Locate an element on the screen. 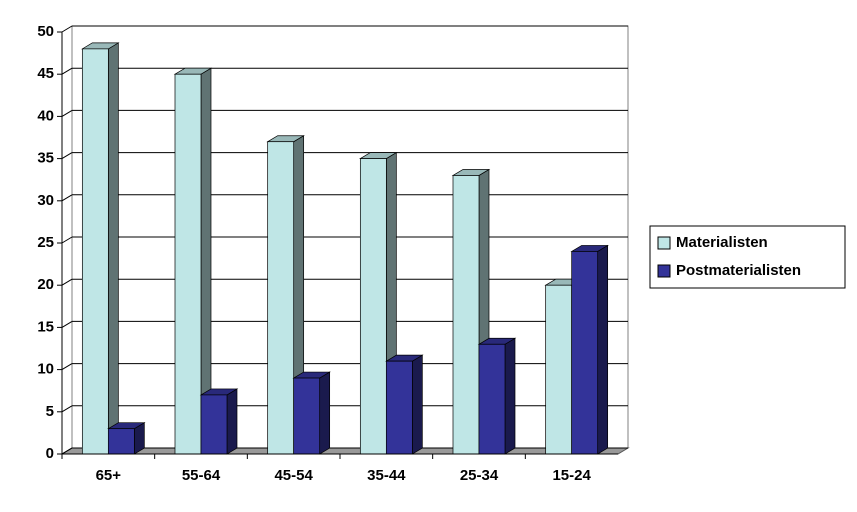 The height and width of the screenshot is (512, 857). x-tick-label: 65+ is located at coordinates (109, 475).